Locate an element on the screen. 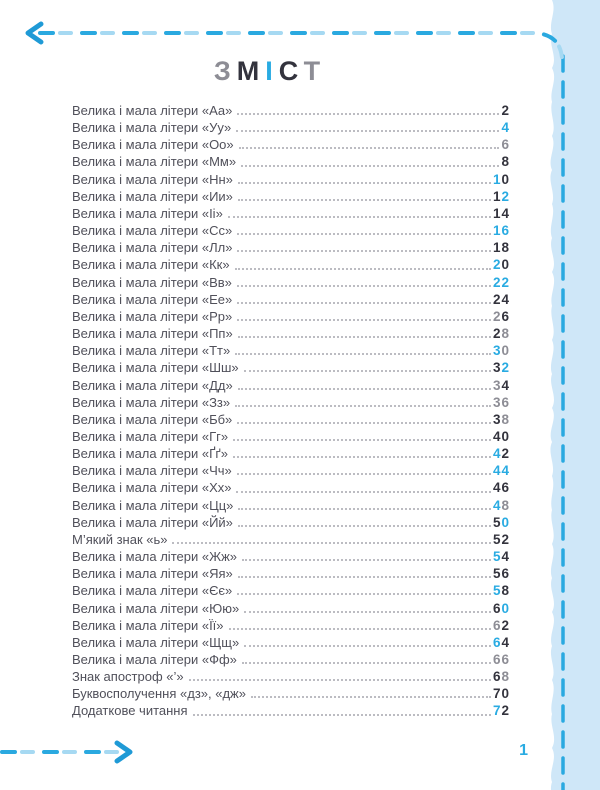 The height and width of the screenshot is (790, 600). toc-entry: Велика і мала літери «Рр» 26 is located at coordinates (291, 316).